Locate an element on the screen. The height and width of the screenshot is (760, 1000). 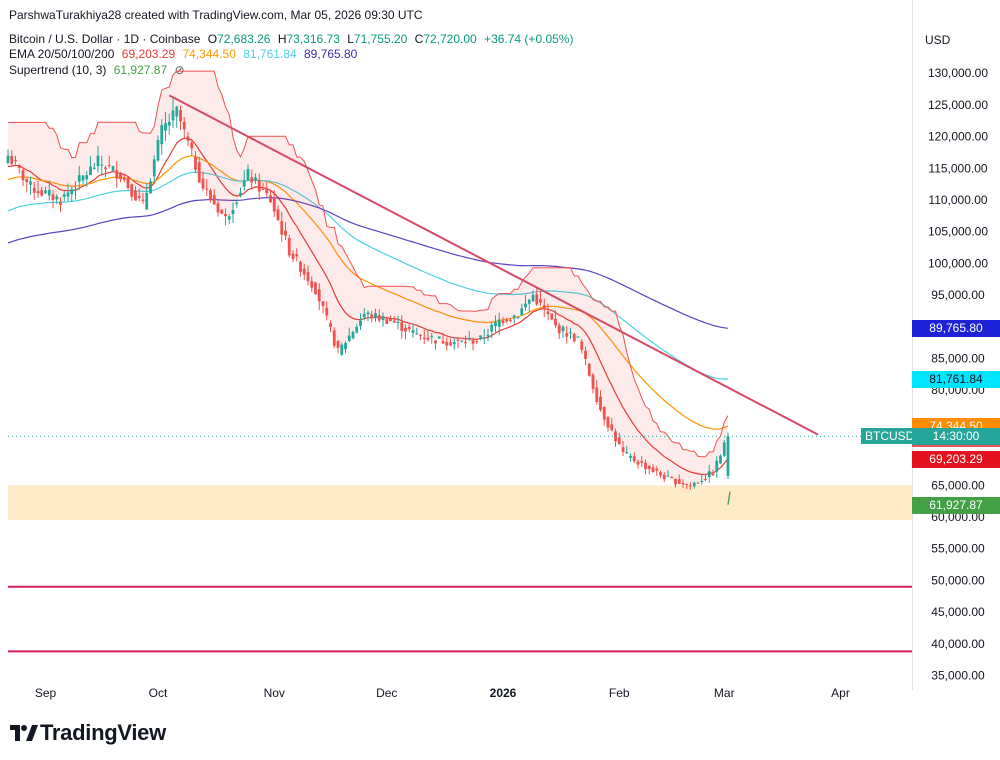
ema-label: EMA 20/50/100/200 is located at coordinates (62, 54).